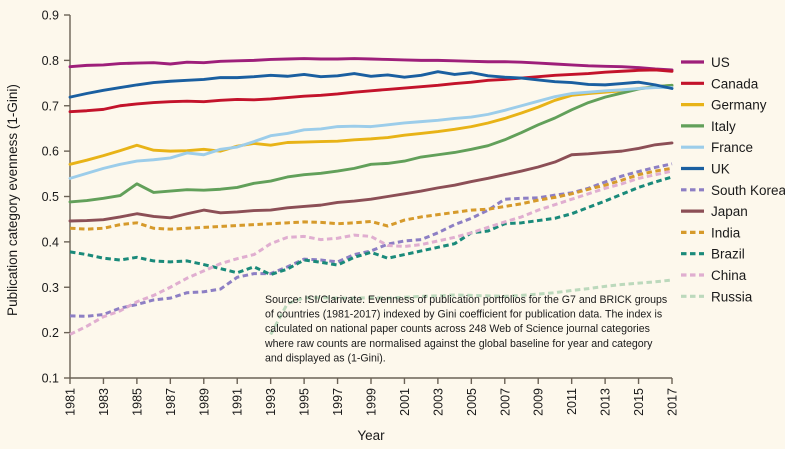 The height and width of the screenshot is (449, 785). I want to click on y-tick-label: 0.3, so click(50, 288).